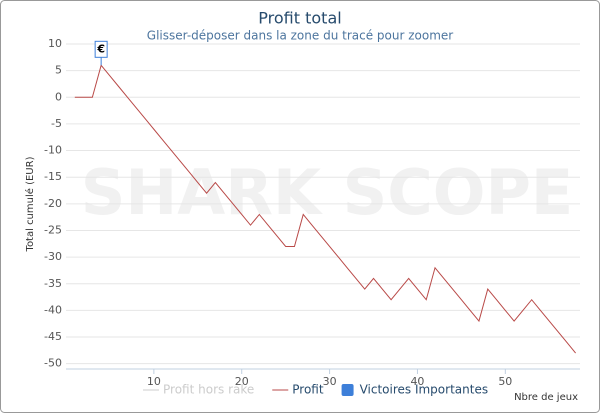  Describe the element at coordinates (347, 390) in the screenshot. I see `legend-symbol` at that location.